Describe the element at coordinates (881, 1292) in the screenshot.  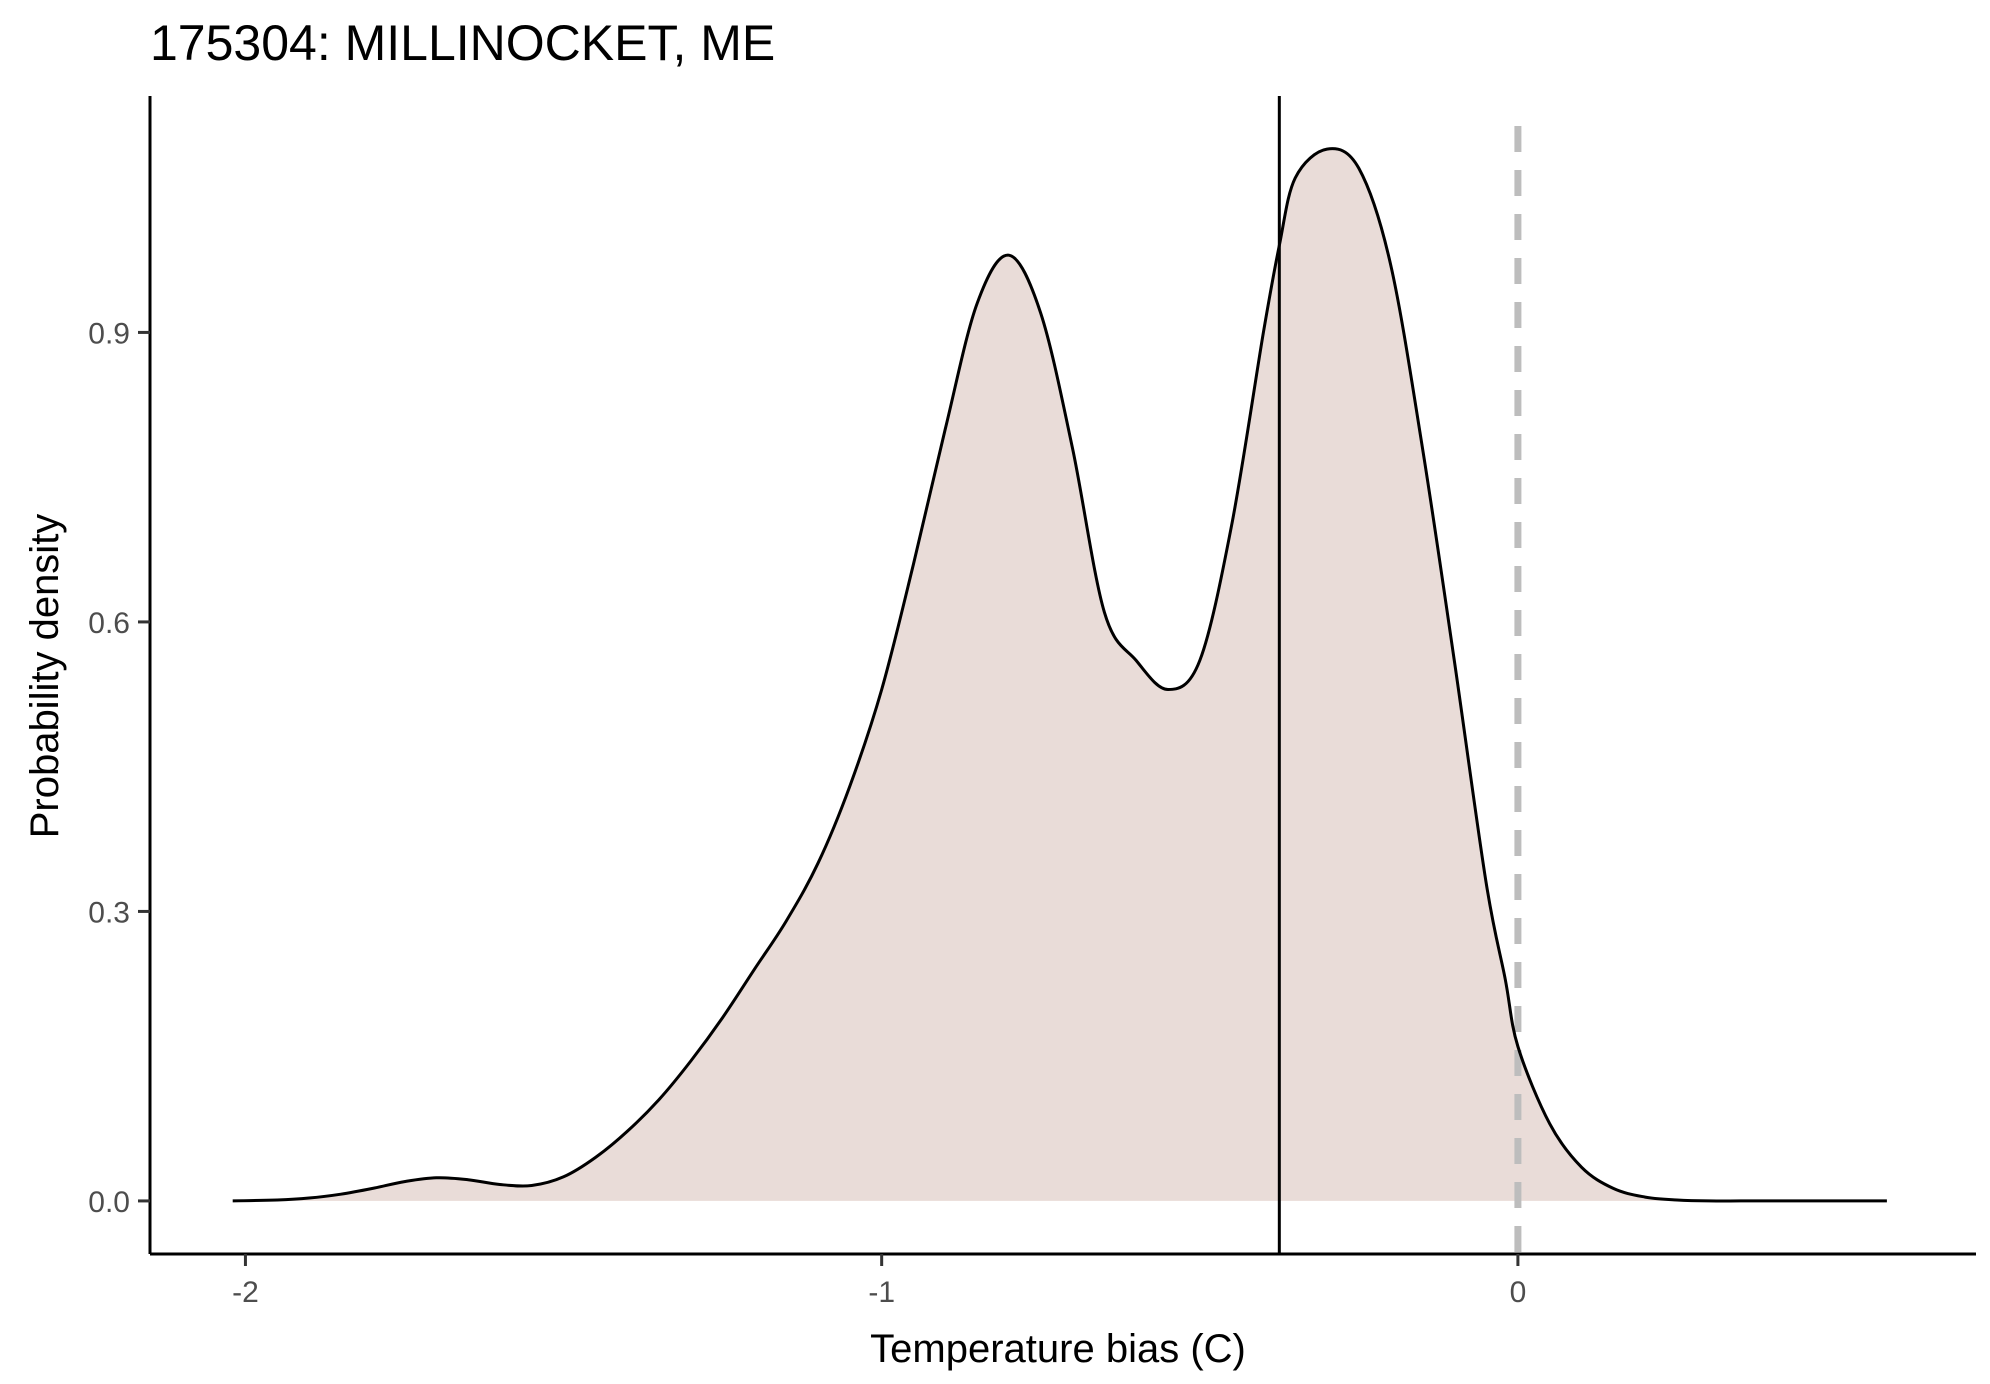
I see `x-tick-label: -1` at that location.